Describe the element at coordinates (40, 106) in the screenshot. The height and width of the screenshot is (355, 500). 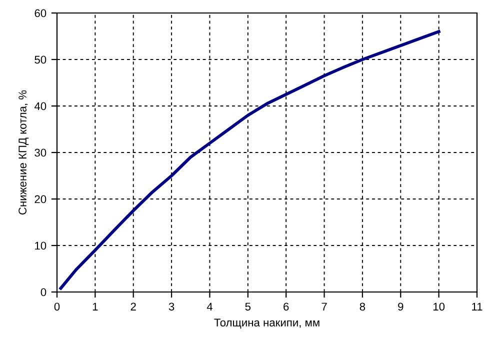
I see `y-tick-label: 40` at that location.